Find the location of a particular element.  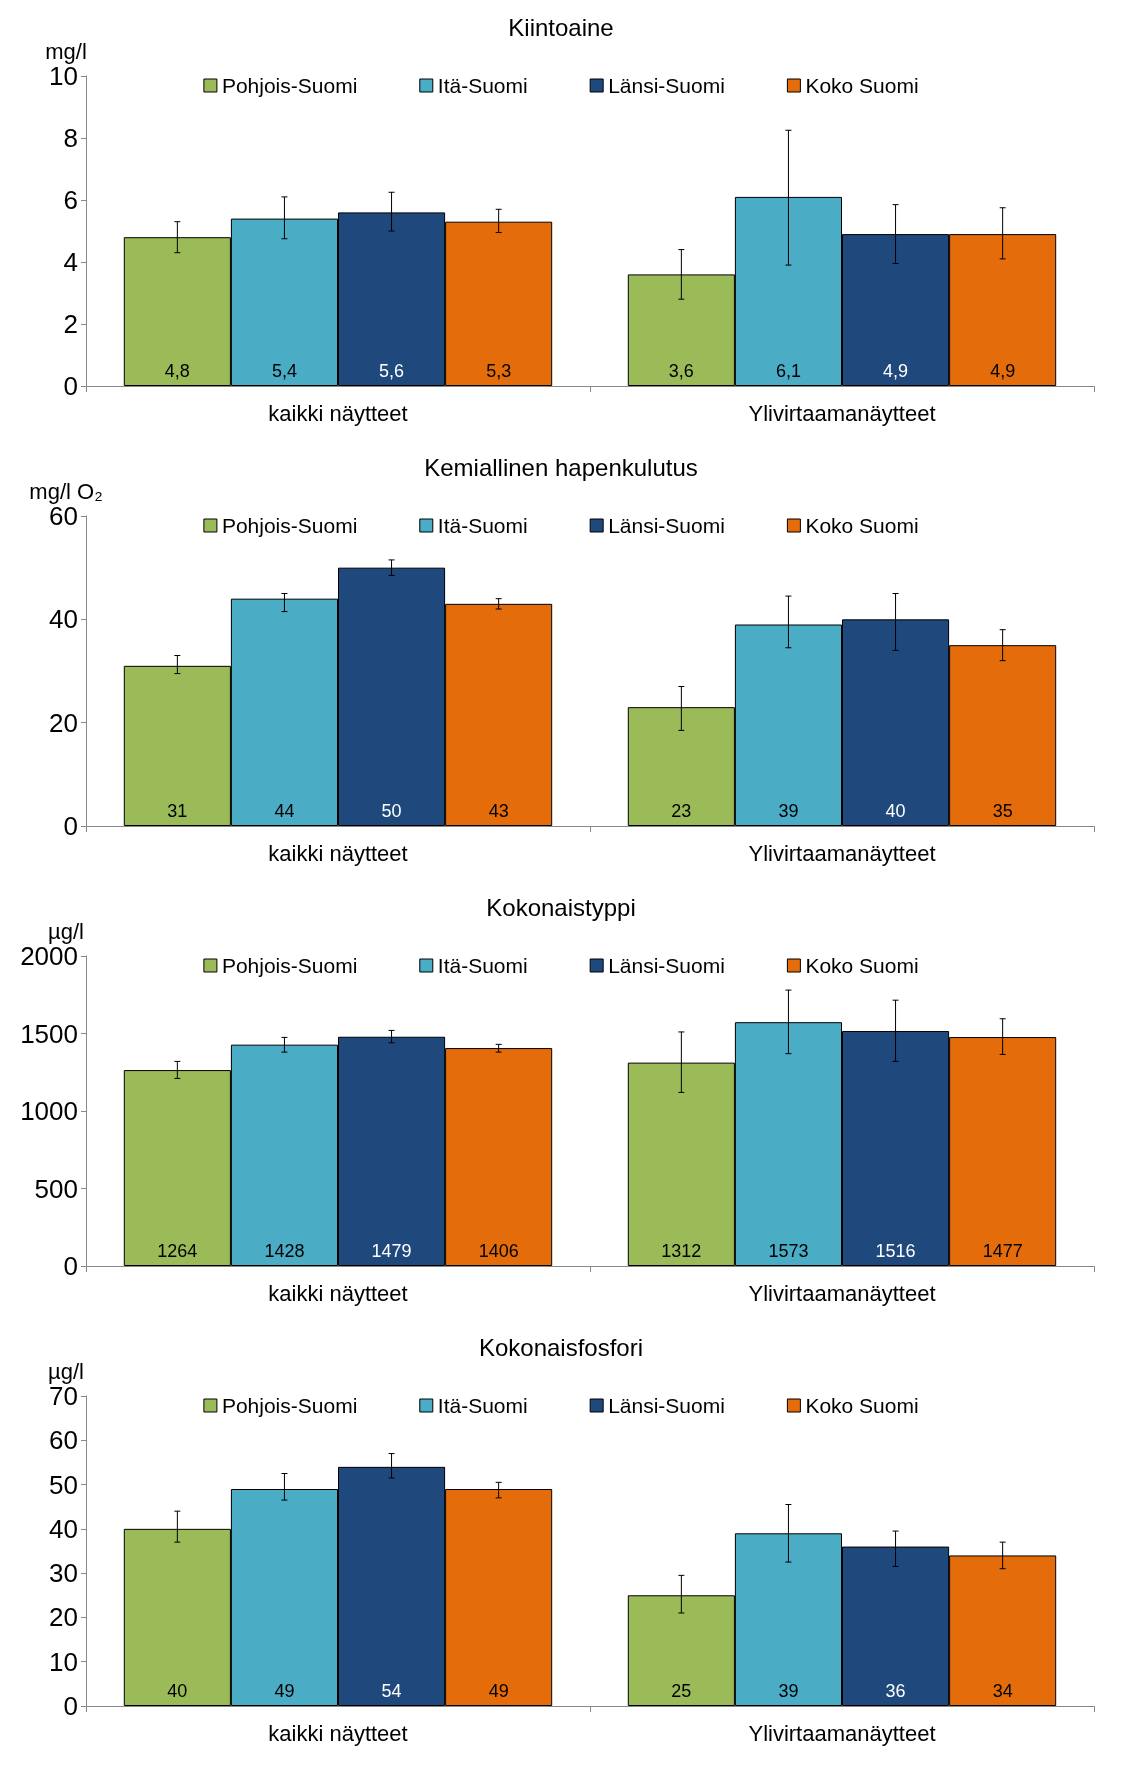

data-label: 1573 is located at coordinates (788, 1251).